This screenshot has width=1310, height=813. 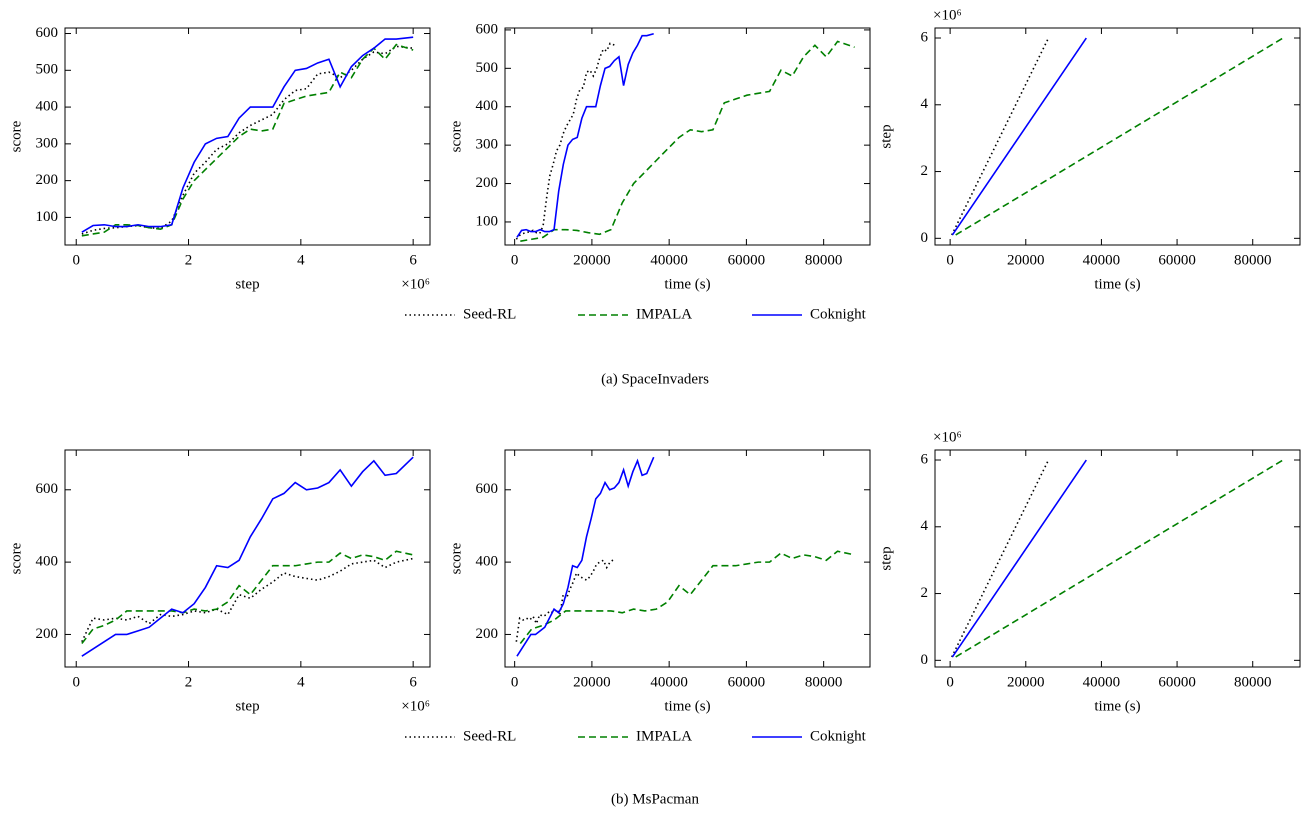 I want to click on caption: (a) SpaceInvaders, so click(x=655, y=379).